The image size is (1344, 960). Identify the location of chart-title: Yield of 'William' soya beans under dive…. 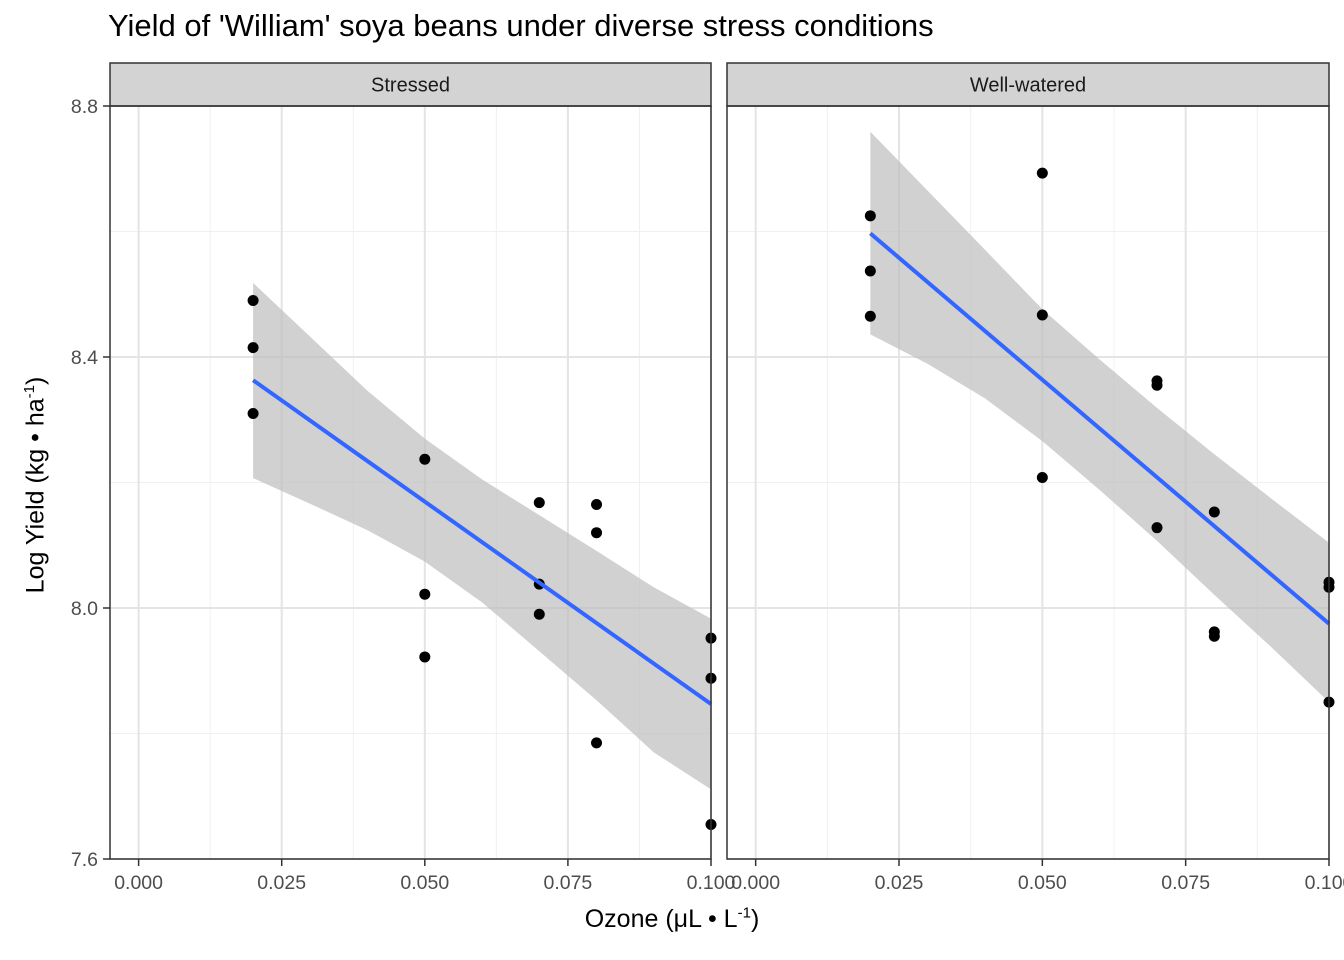
(521, 25).